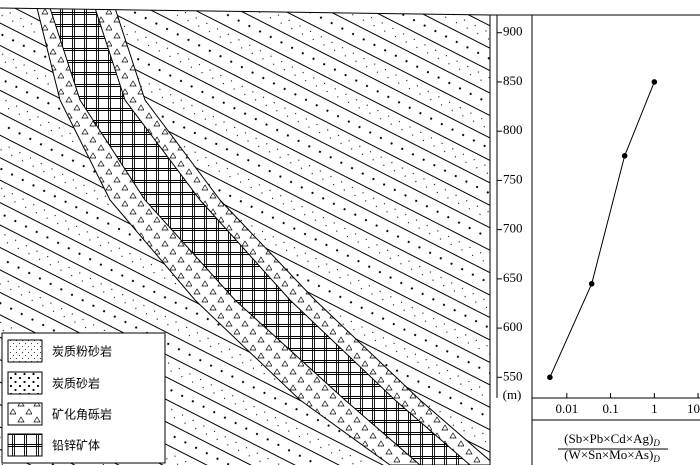  What do you see at coordinates (76, 446) in the screenshot?
I see `legend-label: 铅锌矿体` at bounding box center [76, 446].